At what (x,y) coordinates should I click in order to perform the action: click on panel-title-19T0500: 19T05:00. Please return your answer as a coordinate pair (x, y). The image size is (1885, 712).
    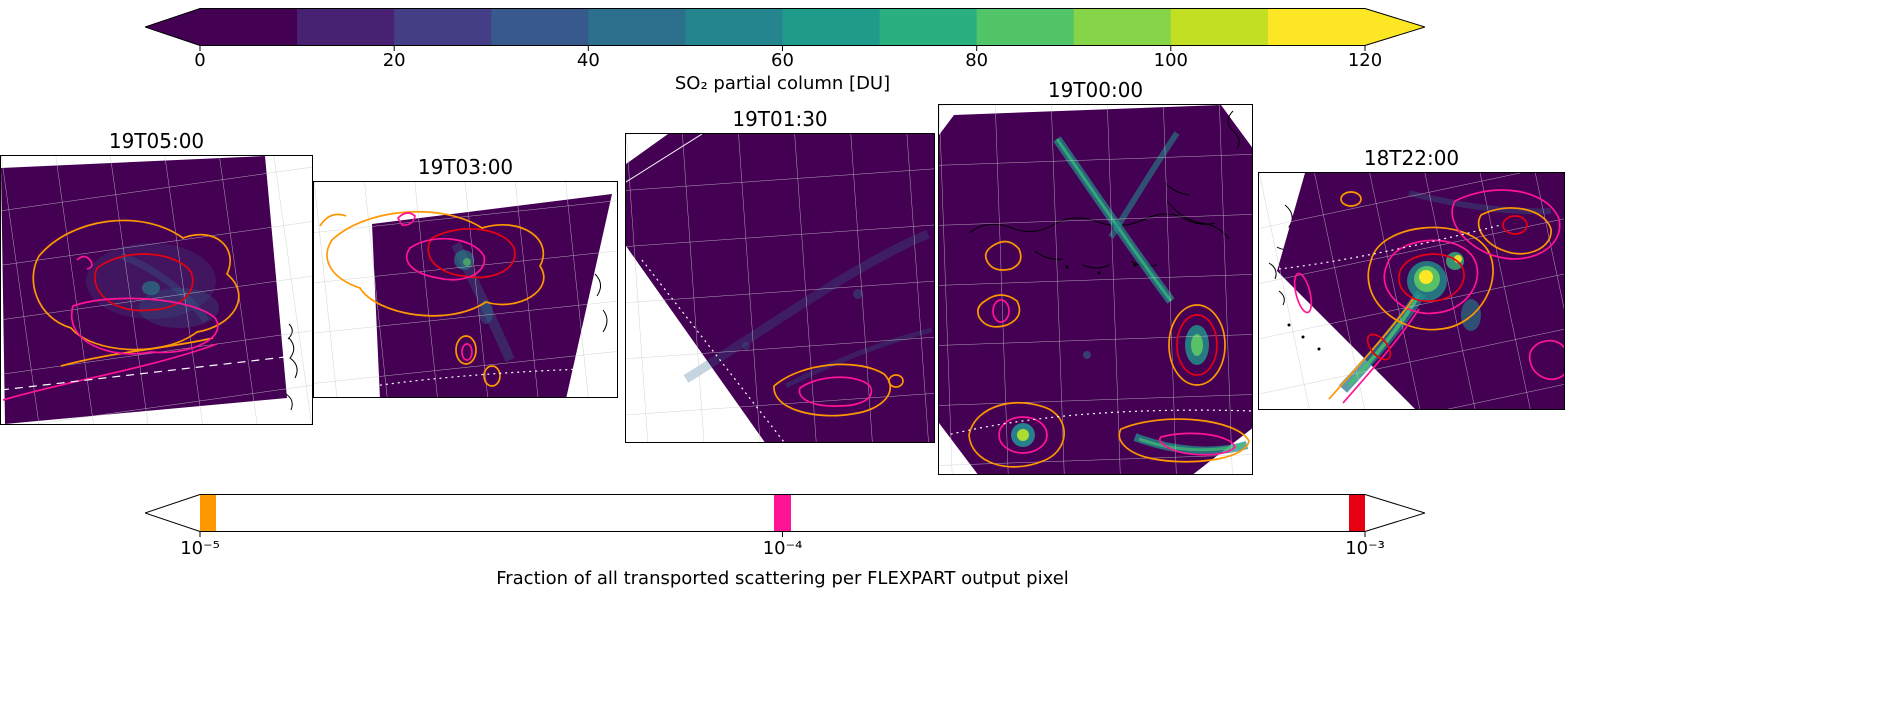
    Looking at the image, I should click on (156, 141).